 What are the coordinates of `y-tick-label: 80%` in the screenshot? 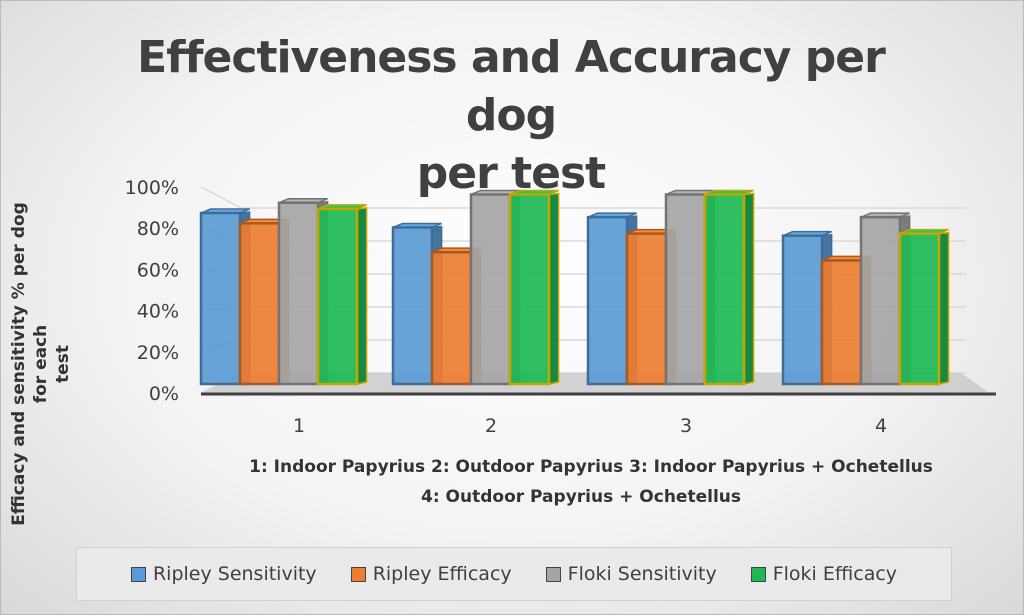 It's located at (158, 229).